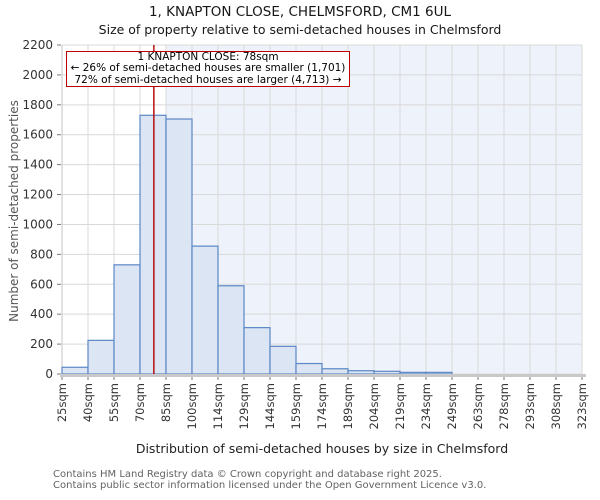 The image size is (600, 500). What do you see at coordinates (478, 406) in the screenshot?
I see `x-tick-label: 263sqm` at bounding box center [478, 406].